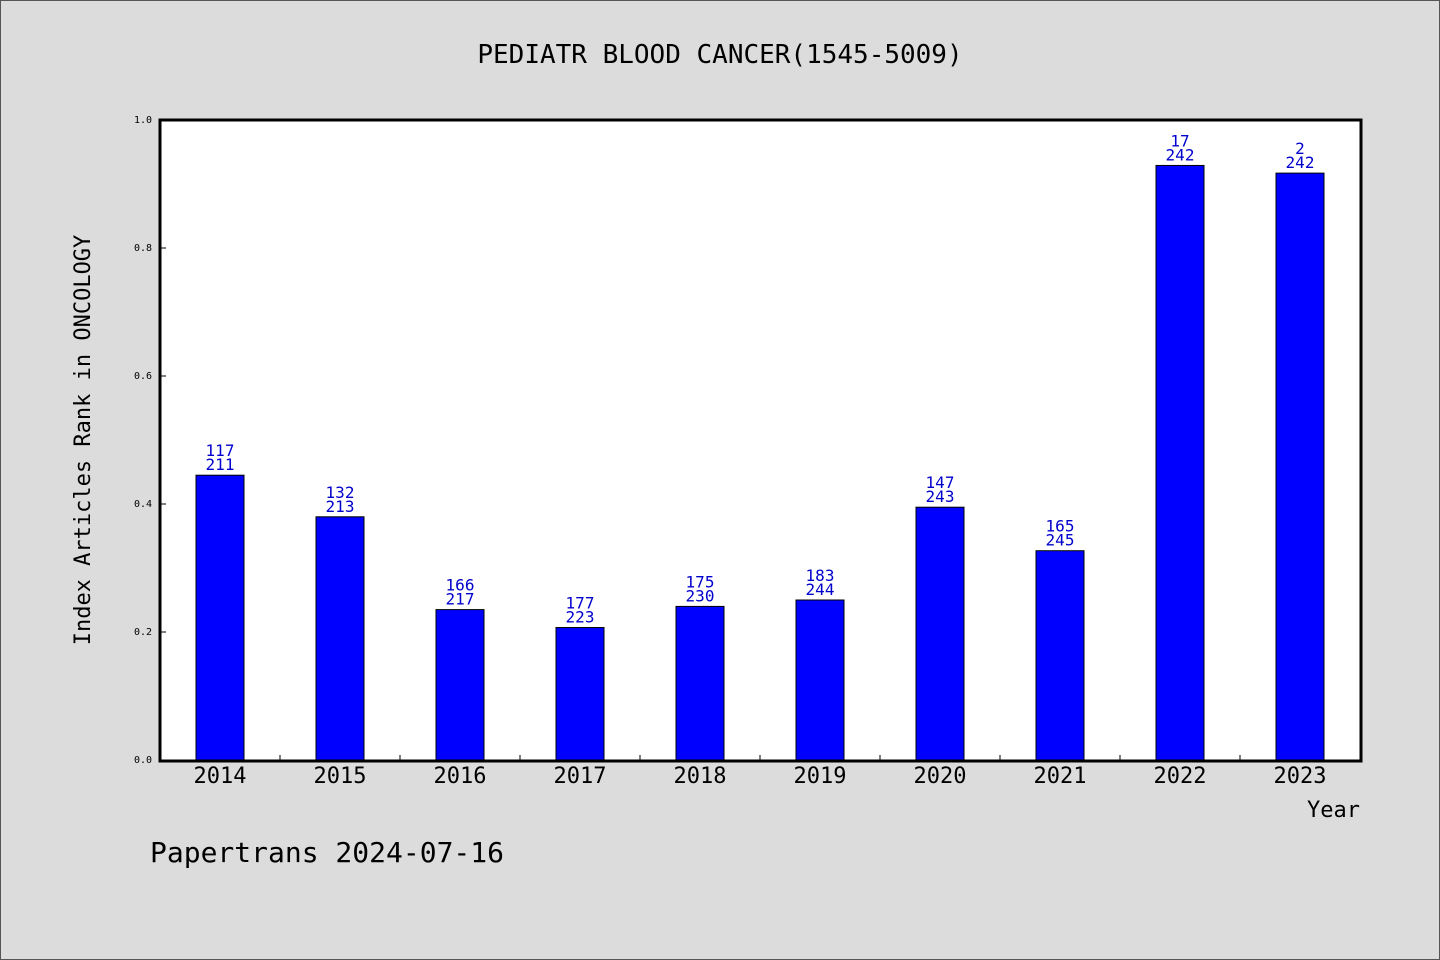 This screenshot has width=1440, height=960. What do you see at coordinates (700, 595) in the screenshot?
I see `bar-label-bottom-2018: 230` at bounding box center [700, 595].